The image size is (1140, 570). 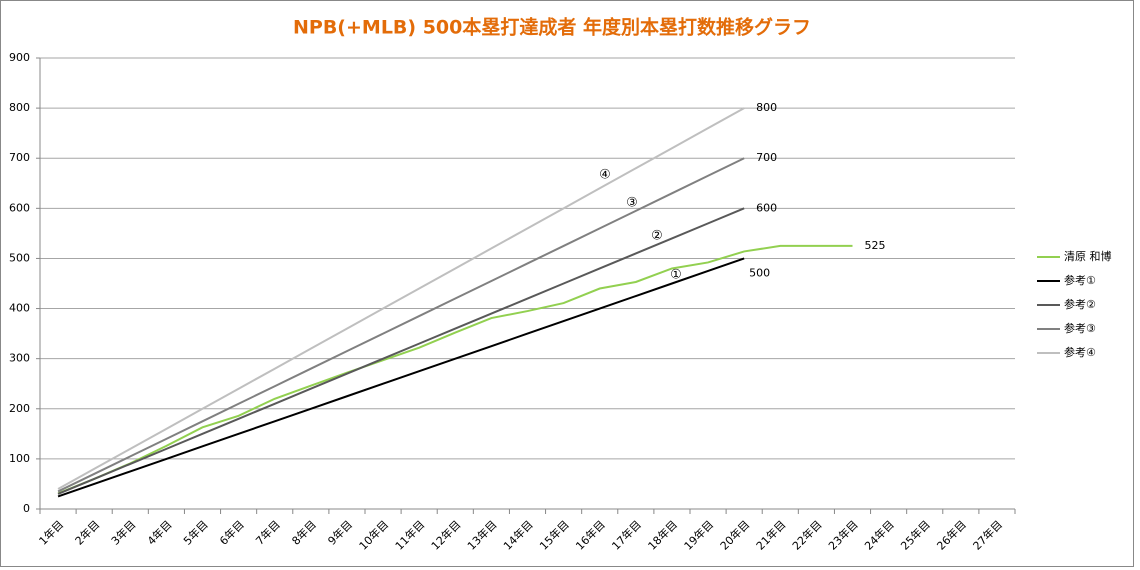 What do you see at coordinates (1088, 256) in the screenshot?
I see `legend-label: 清原 和博` at bounding box center [1088, 256].